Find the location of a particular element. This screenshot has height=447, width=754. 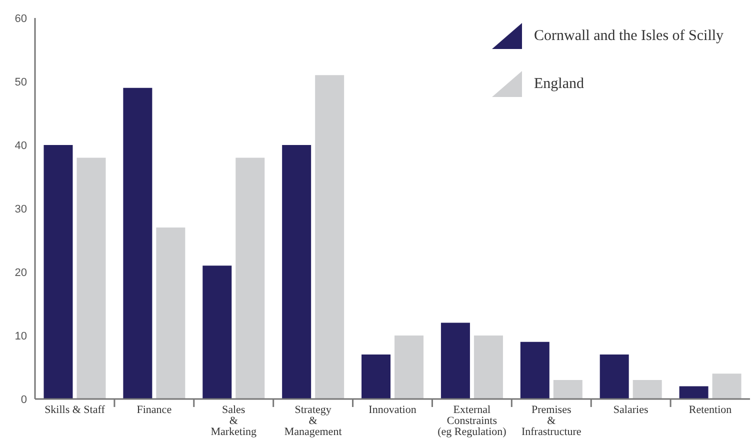

legend-label: Cornwall and the Isles of Scilly is located at coordinates (629, 36).